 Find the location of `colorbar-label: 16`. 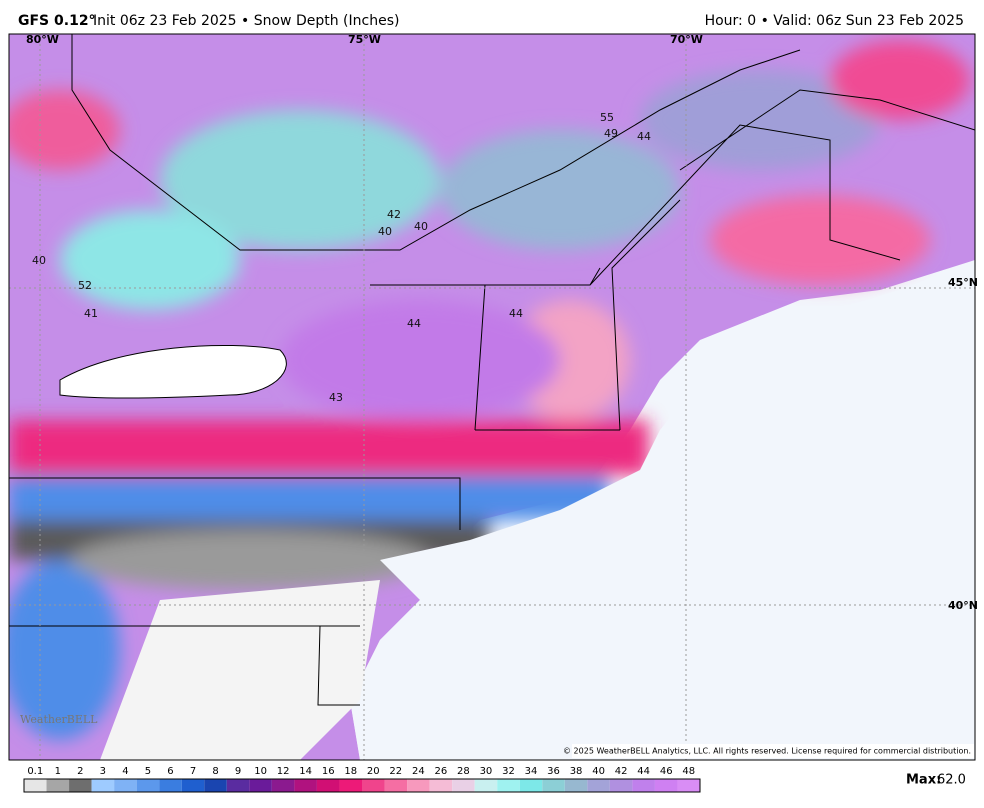

colorbar-label: 16 is located at coordinates (328, 771).